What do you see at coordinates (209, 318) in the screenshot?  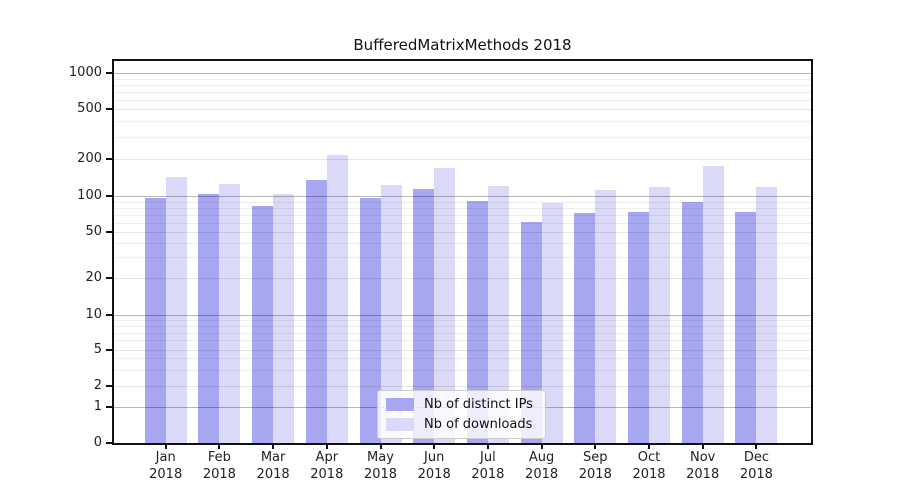 I see `bar-distinct-ips-feb` at bounding box center [209, 318].